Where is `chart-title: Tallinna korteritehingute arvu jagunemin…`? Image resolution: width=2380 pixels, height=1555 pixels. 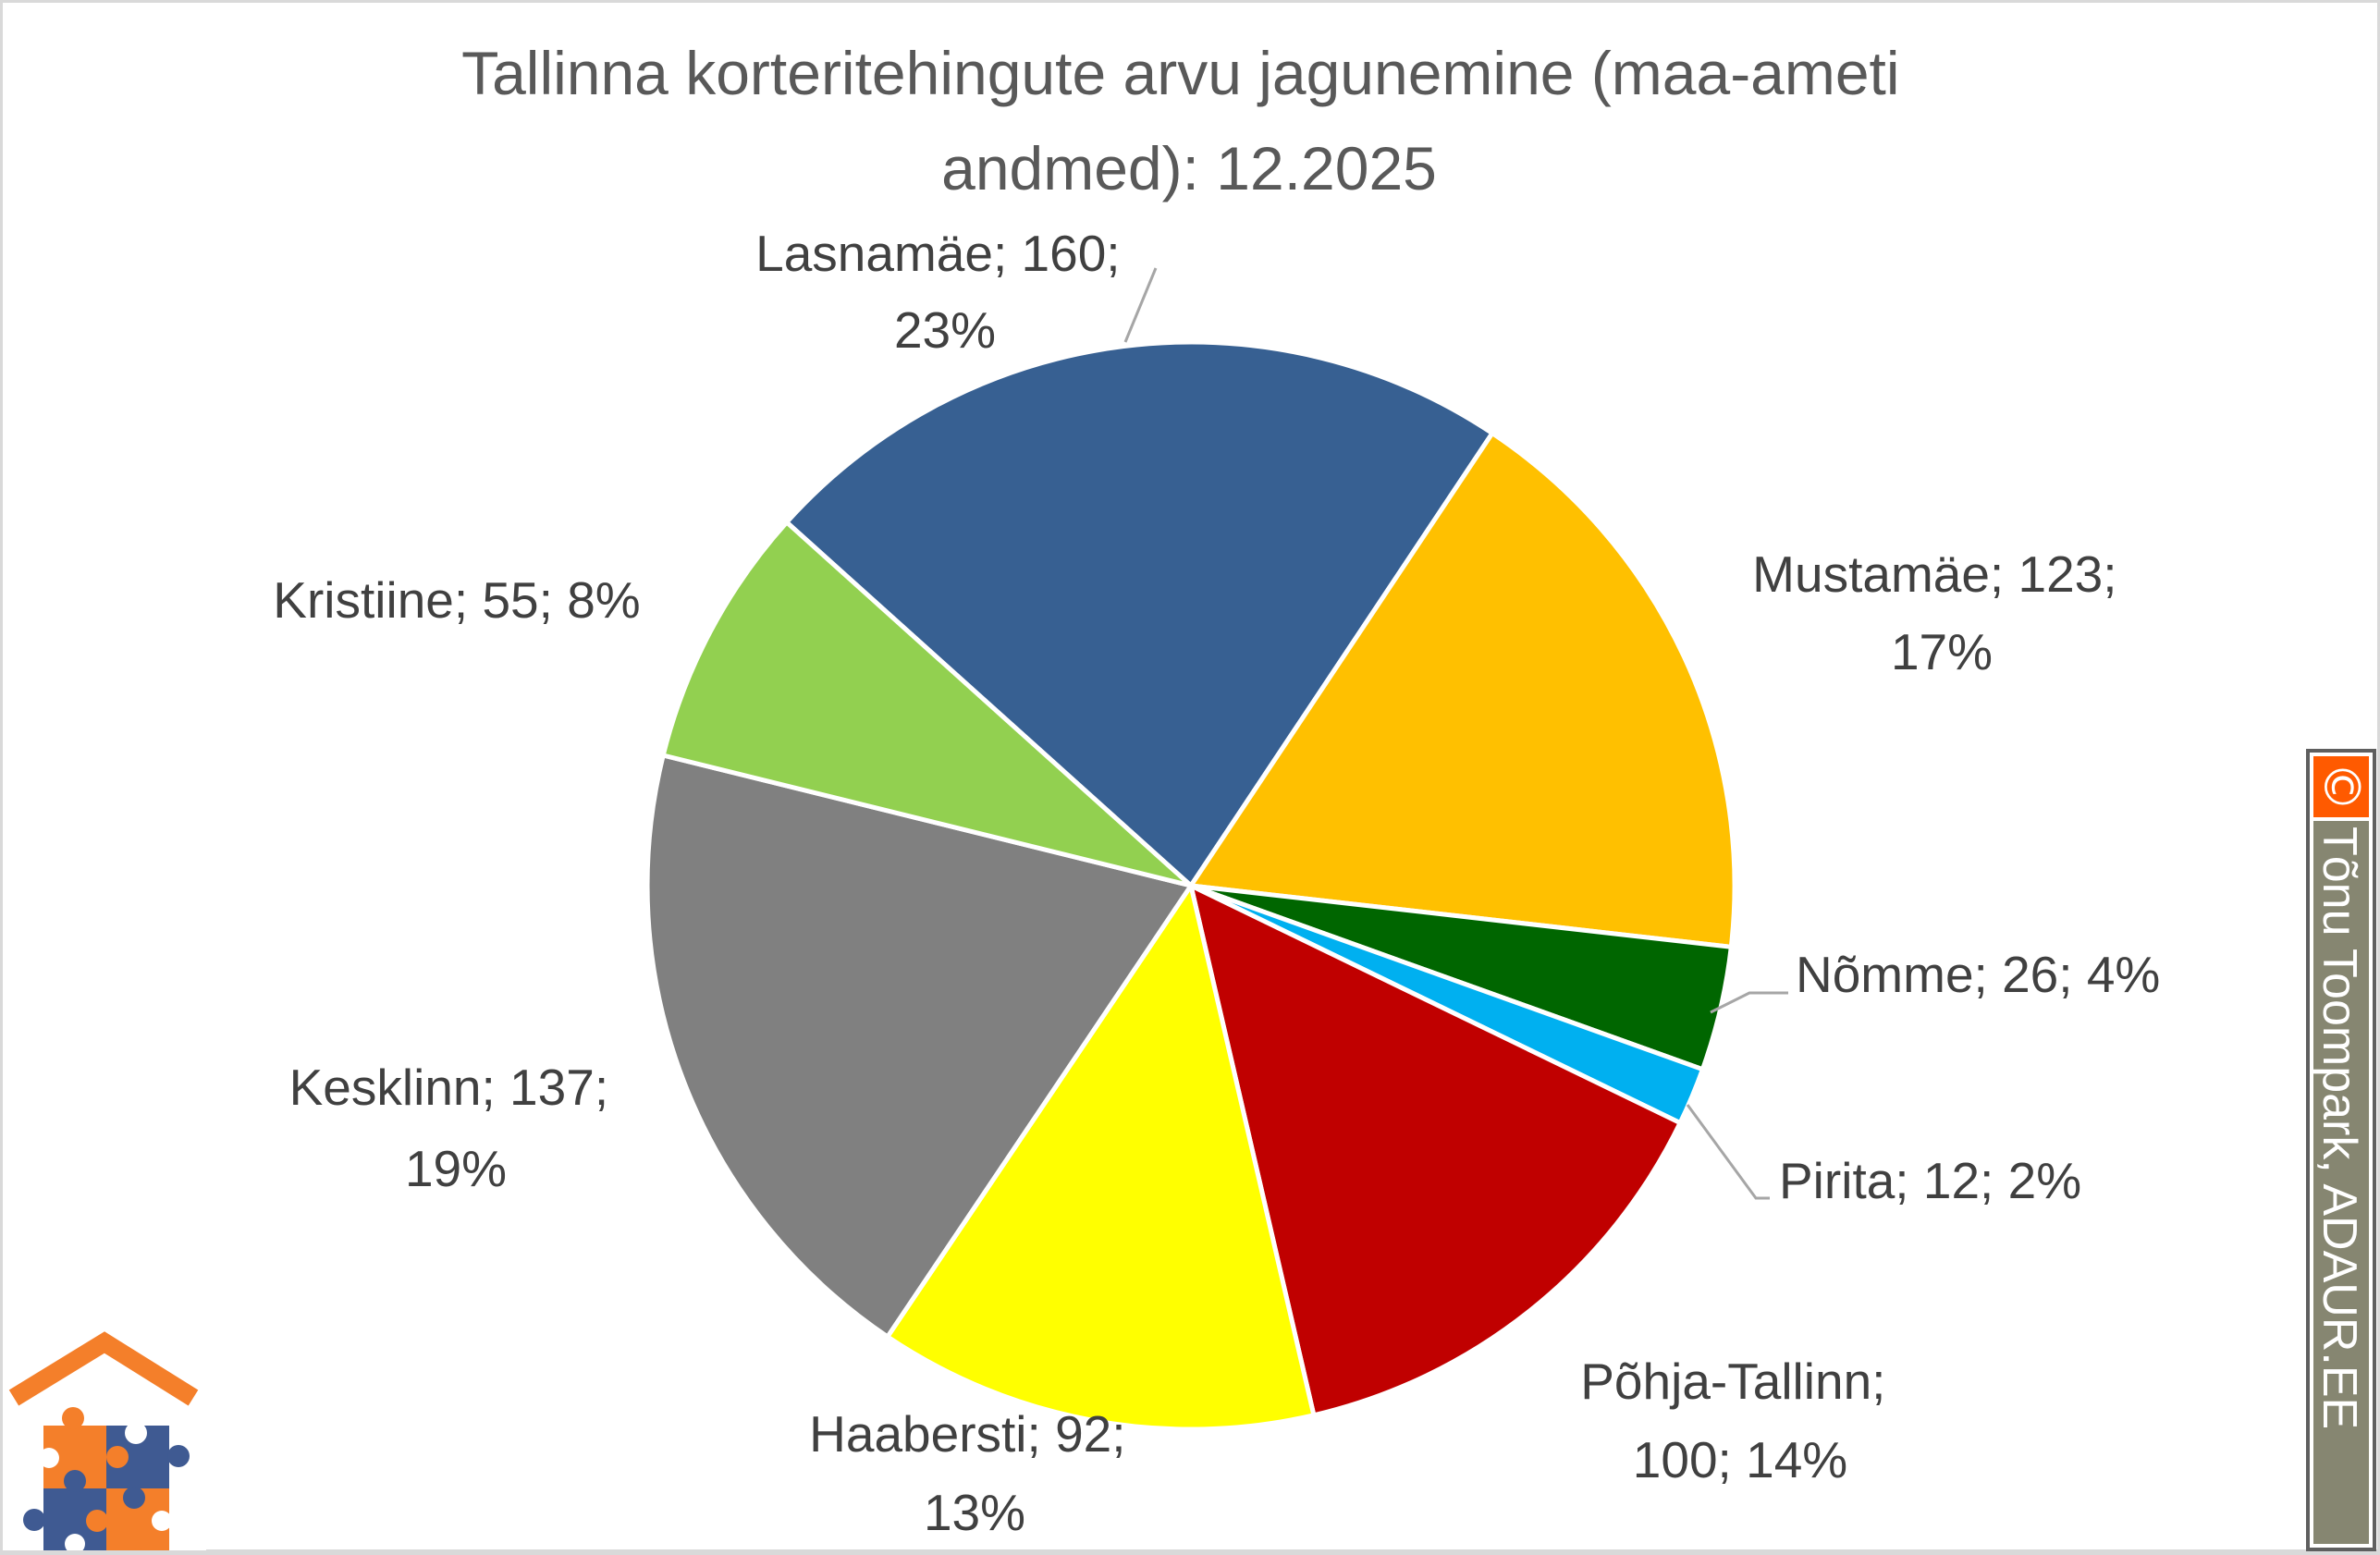
chart-title: Tallinna korteritehingute arvu jagunemin… is located at coordinates (1189, 120).